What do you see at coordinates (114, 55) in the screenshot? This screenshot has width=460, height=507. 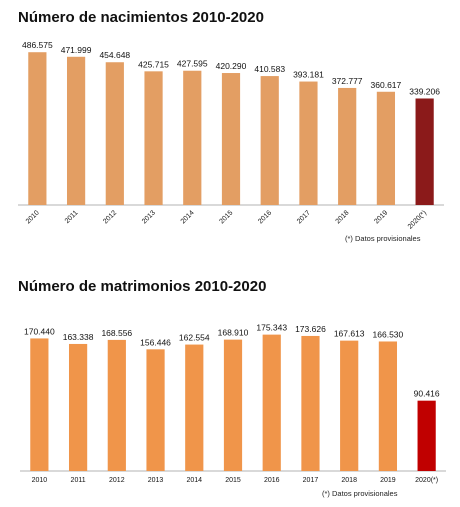 I see `data-label: 454.648` at bounding box center [114, 55].